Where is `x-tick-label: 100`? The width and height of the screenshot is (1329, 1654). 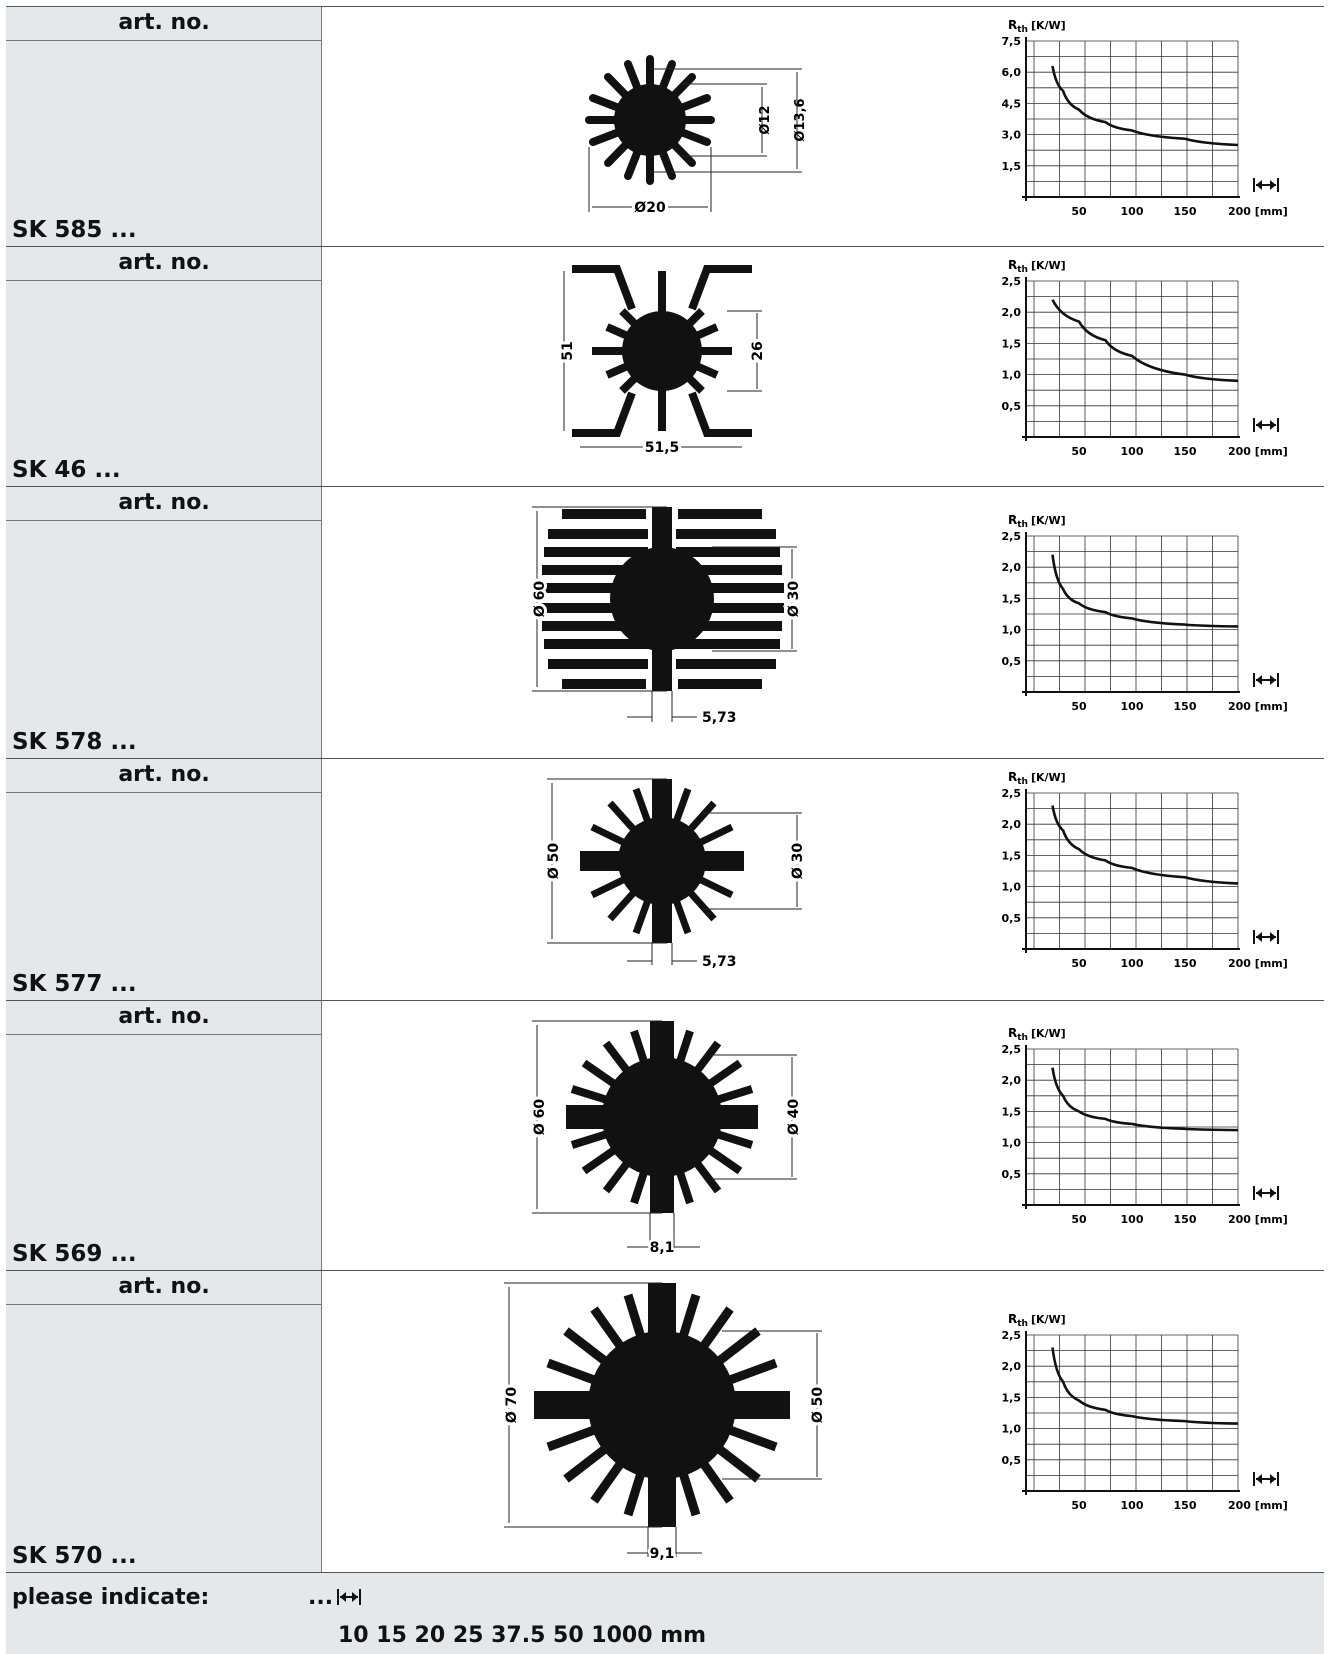 x-tick-label: 100 is located at coordinates (1132, 451).